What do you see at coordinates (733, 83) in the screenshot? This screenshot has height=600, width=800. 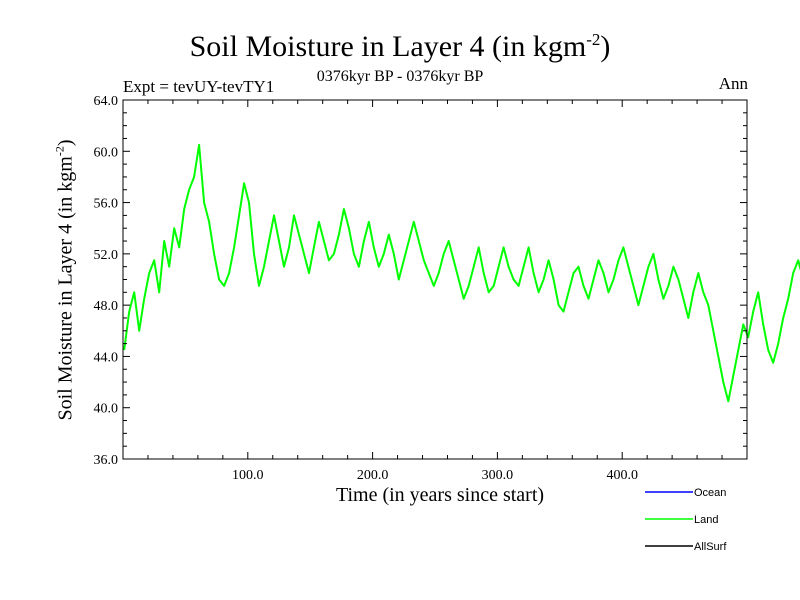 I see `season-label: Ann` at bounding box center [733, 83].